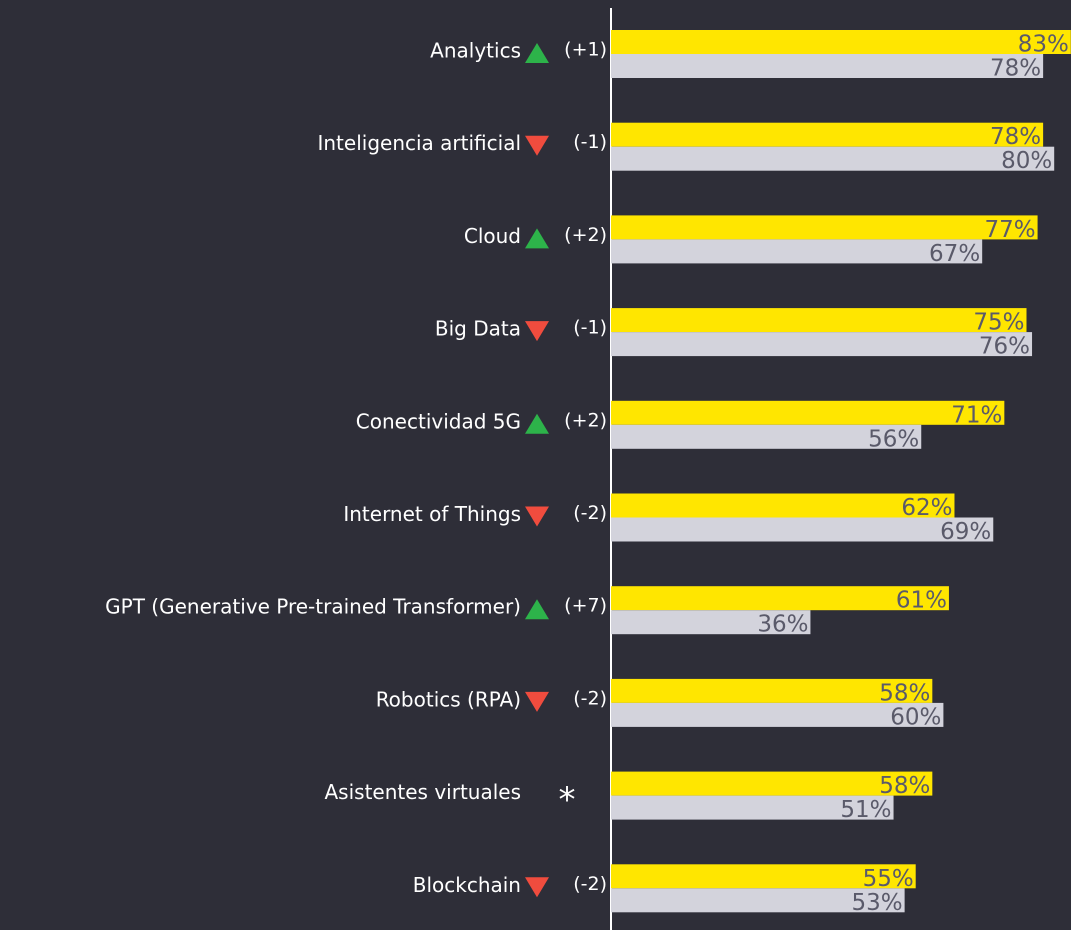  I want to click on category-label: Conectividad 5G, so click(438, 421).